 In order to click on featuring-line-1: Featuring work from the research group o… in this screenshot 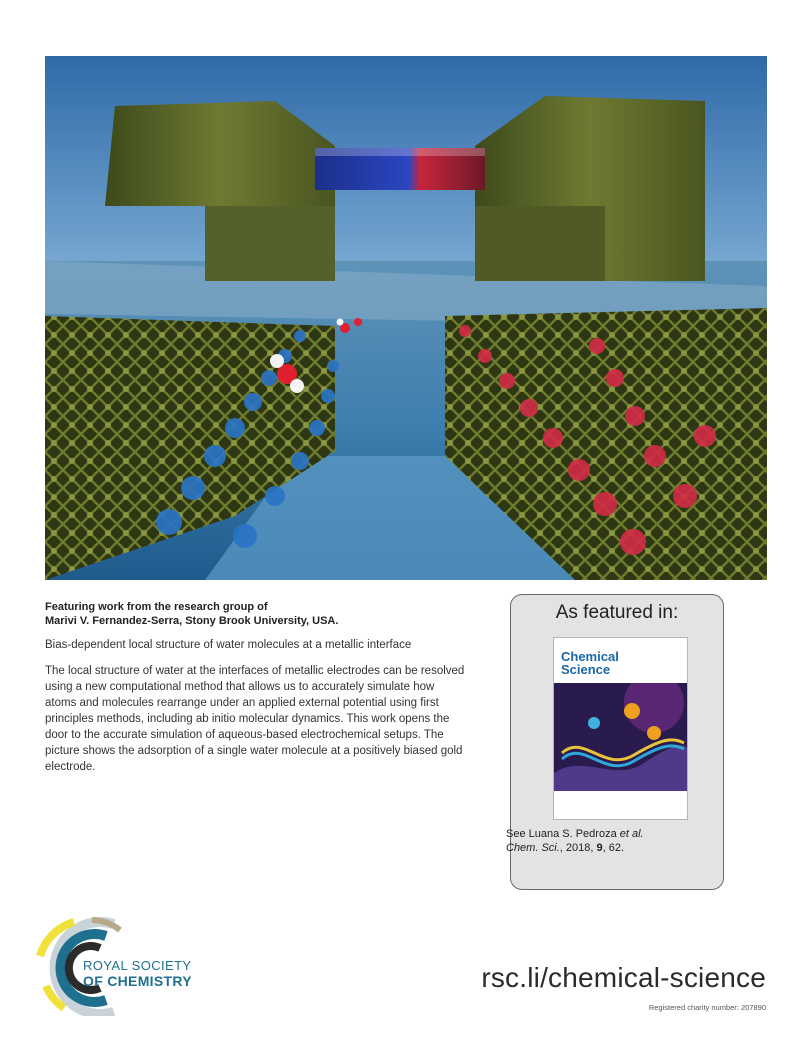, I will do `click(156, 607)`.